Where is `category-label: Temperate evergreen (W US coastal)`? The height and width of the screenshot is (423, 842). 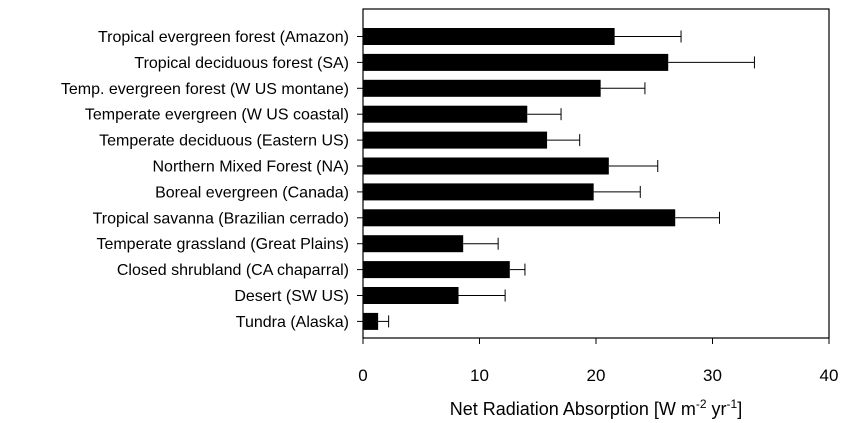 category-label: Temperate evergreen (W US coastal) is located at coordinates (217, 115).